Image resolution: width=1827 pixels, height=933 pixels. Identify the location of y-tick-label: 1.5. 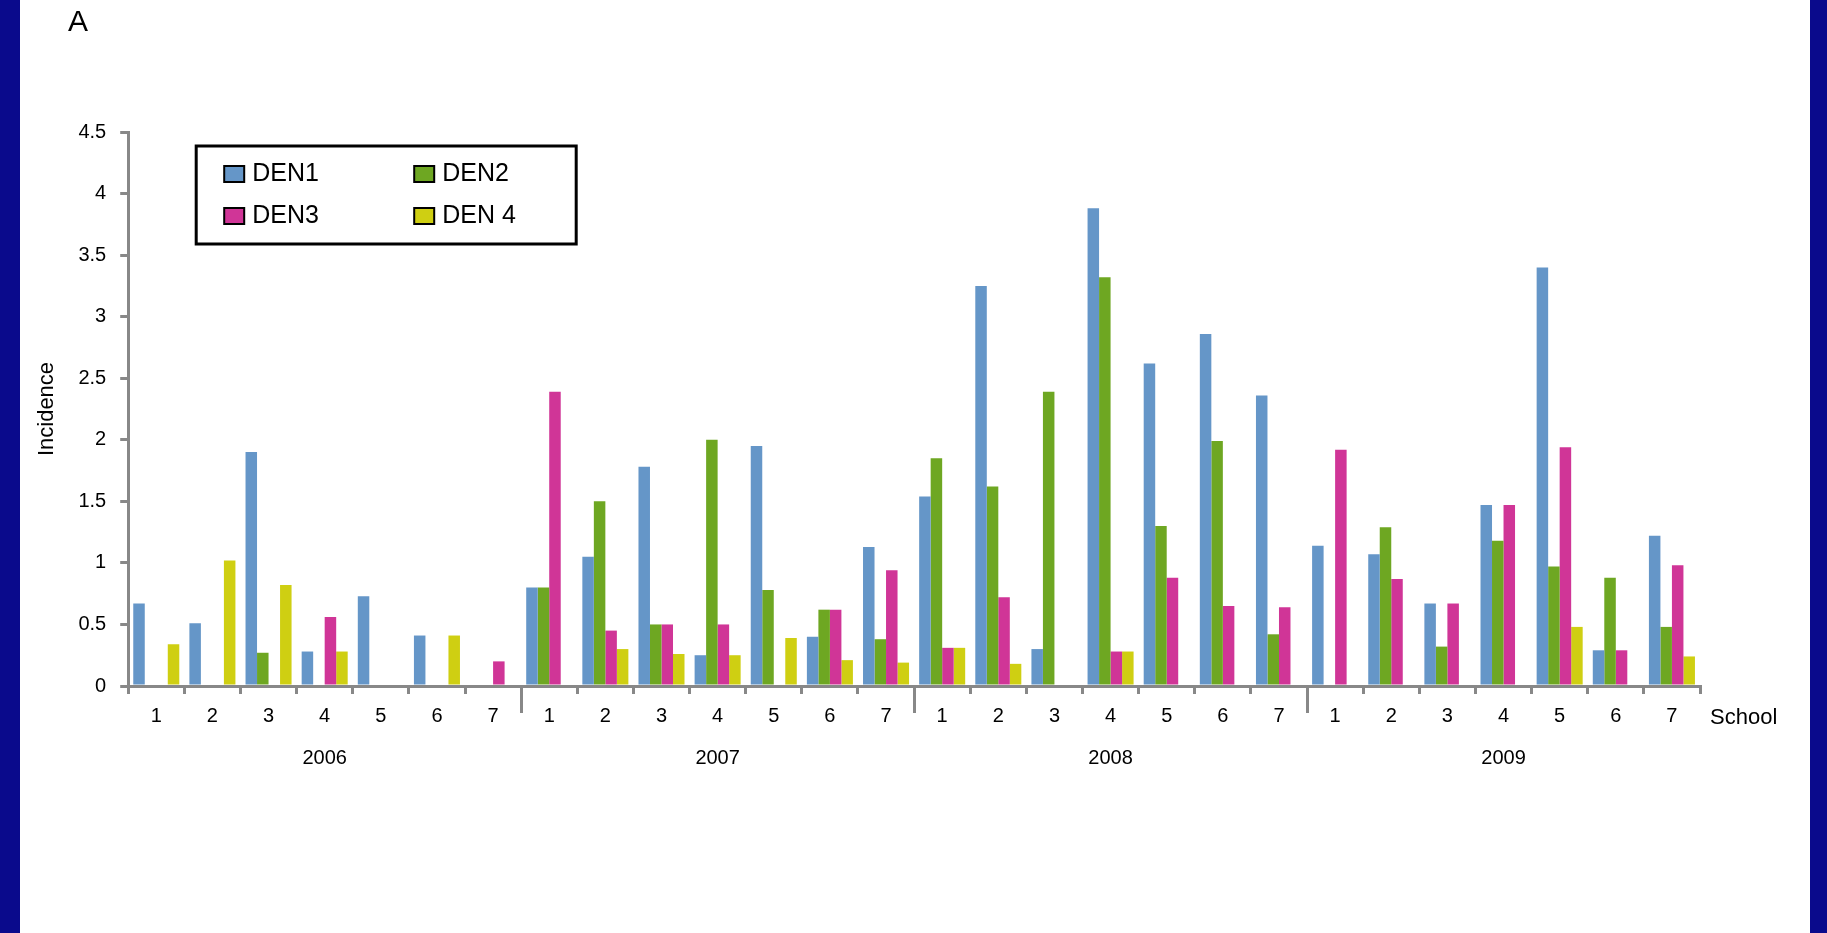
(92, 499).